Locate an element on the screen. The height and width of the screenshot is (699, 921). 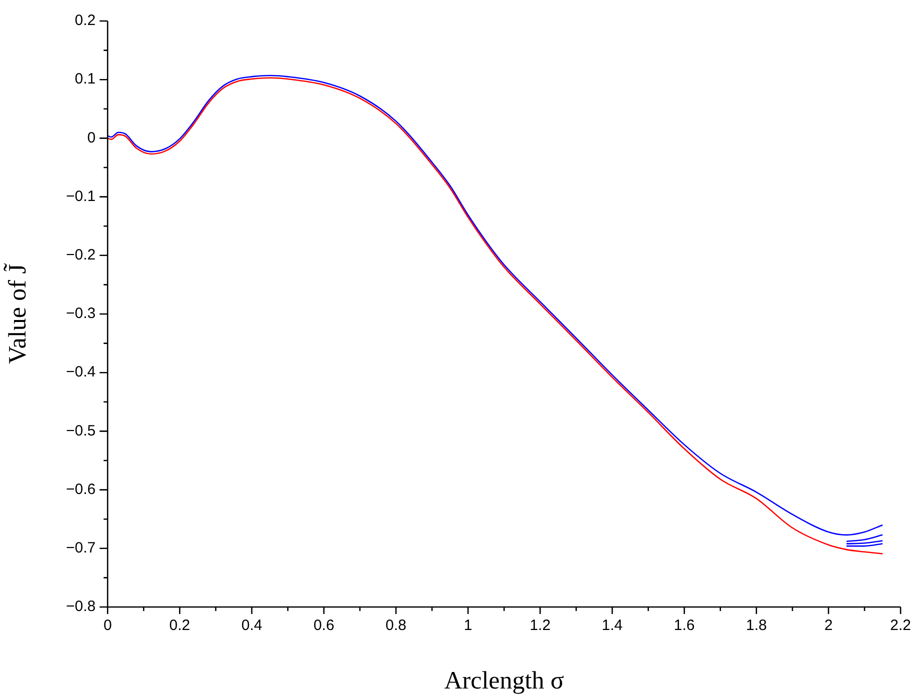
x-tick-label: 1.2 is located at coordinates (540, 625).